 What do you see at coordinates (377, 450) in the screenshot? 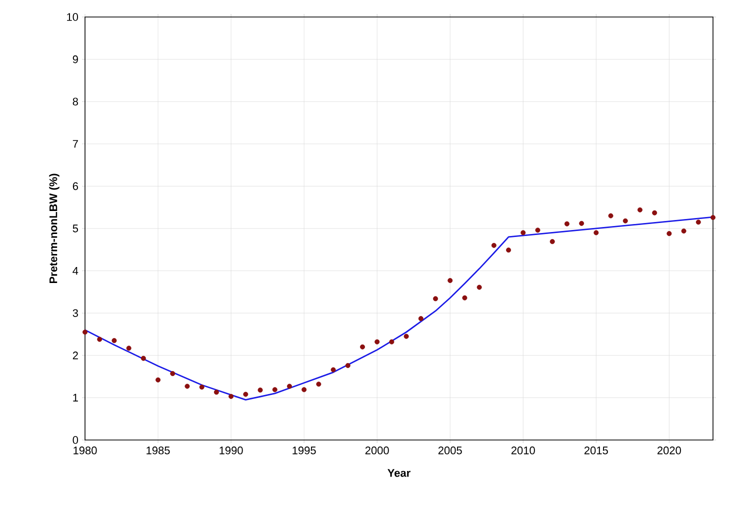
I see `x-tick-label: 2000` at bounding box center [377, 450].